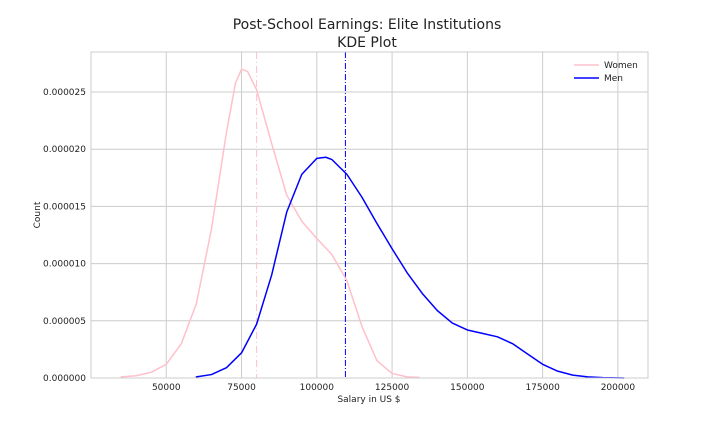  Describe the element at coordinates (241, 388) in the screenshot. I see `x-tick-label: 75000` at that location.